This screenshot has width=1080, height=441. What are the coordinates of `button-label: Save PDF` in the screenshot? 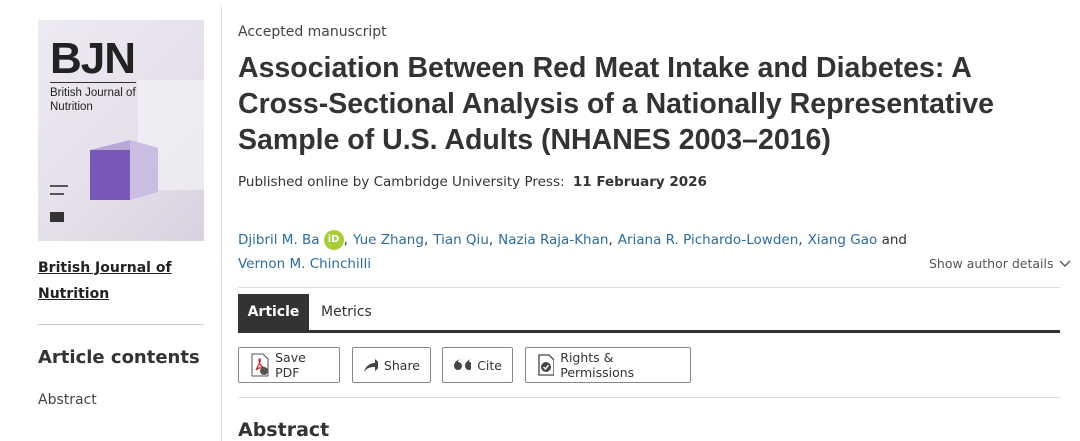 It's located at (290, 365).